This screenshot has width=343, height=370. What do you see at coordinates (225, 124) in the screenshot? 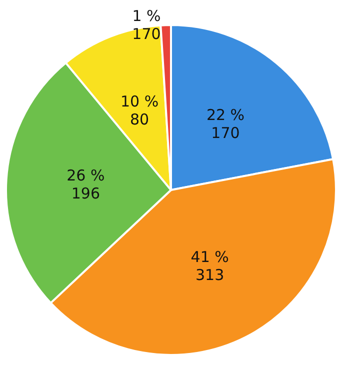
I see `data-label: 22 % 170` at bounding box center [225, 124].